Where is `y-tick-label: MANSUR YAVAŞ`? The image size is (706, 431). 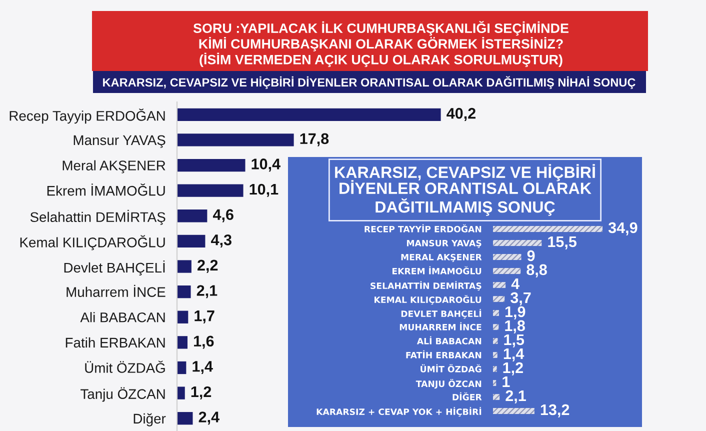
y-tick-label: MANSUR YAVAŞ is located at coordinates (444, 244).